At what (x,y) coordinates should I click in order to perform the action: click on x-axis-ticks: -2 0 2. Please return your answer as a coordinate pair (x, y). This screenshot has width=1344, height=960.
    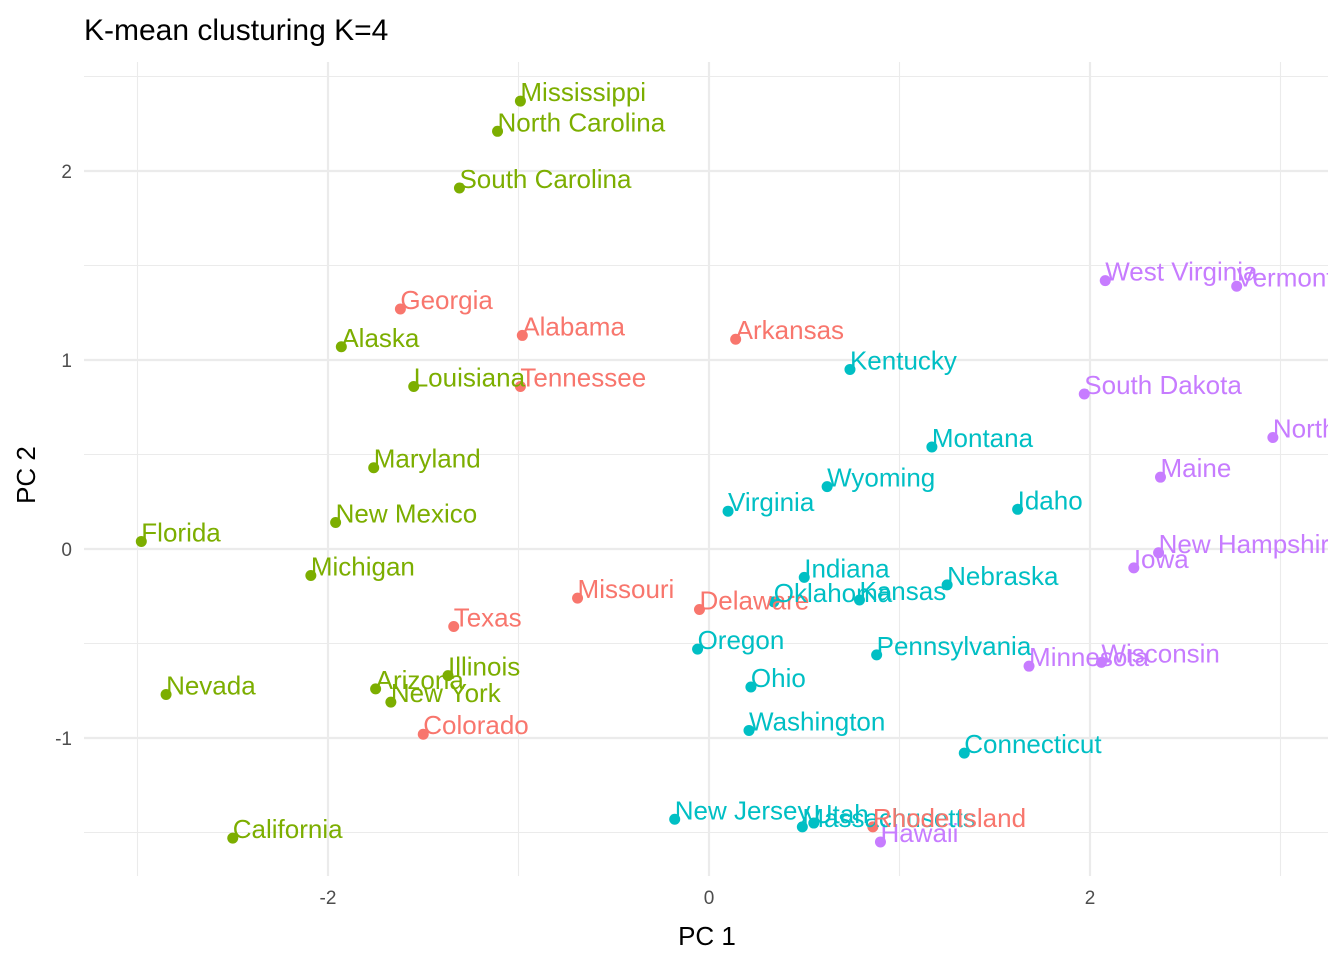
    Looking at the image, I should click on (708, 898).